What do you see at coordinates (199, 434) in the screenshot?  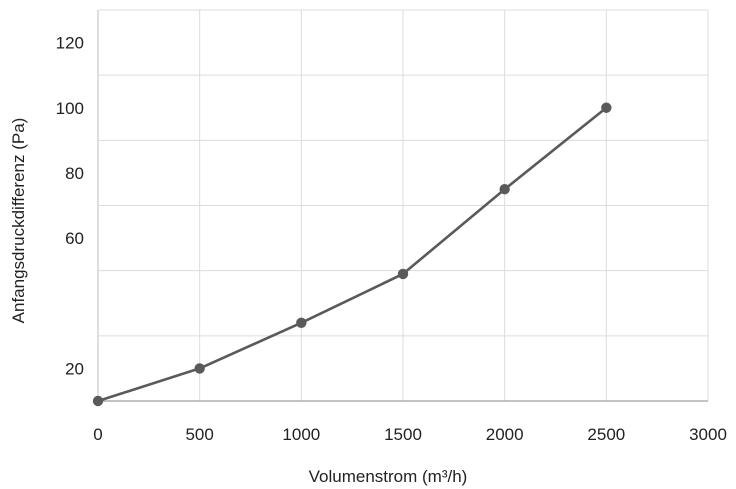 I see `x-tick-label: 500` at bounding box center [199, 434].